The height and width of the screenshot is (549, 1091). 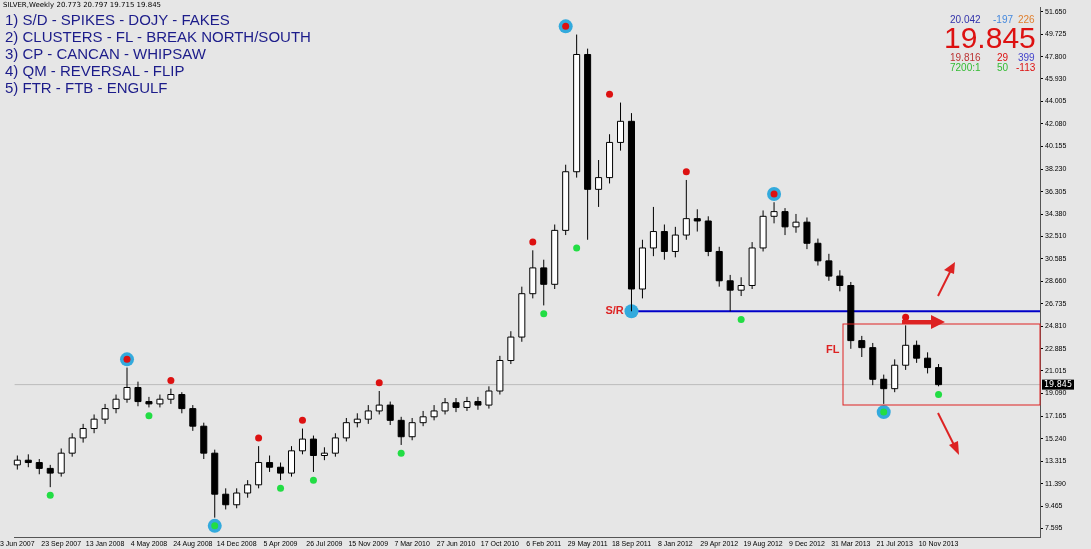 I want to click on ref-line-label: 19.845, so click(x=1058, y=384).